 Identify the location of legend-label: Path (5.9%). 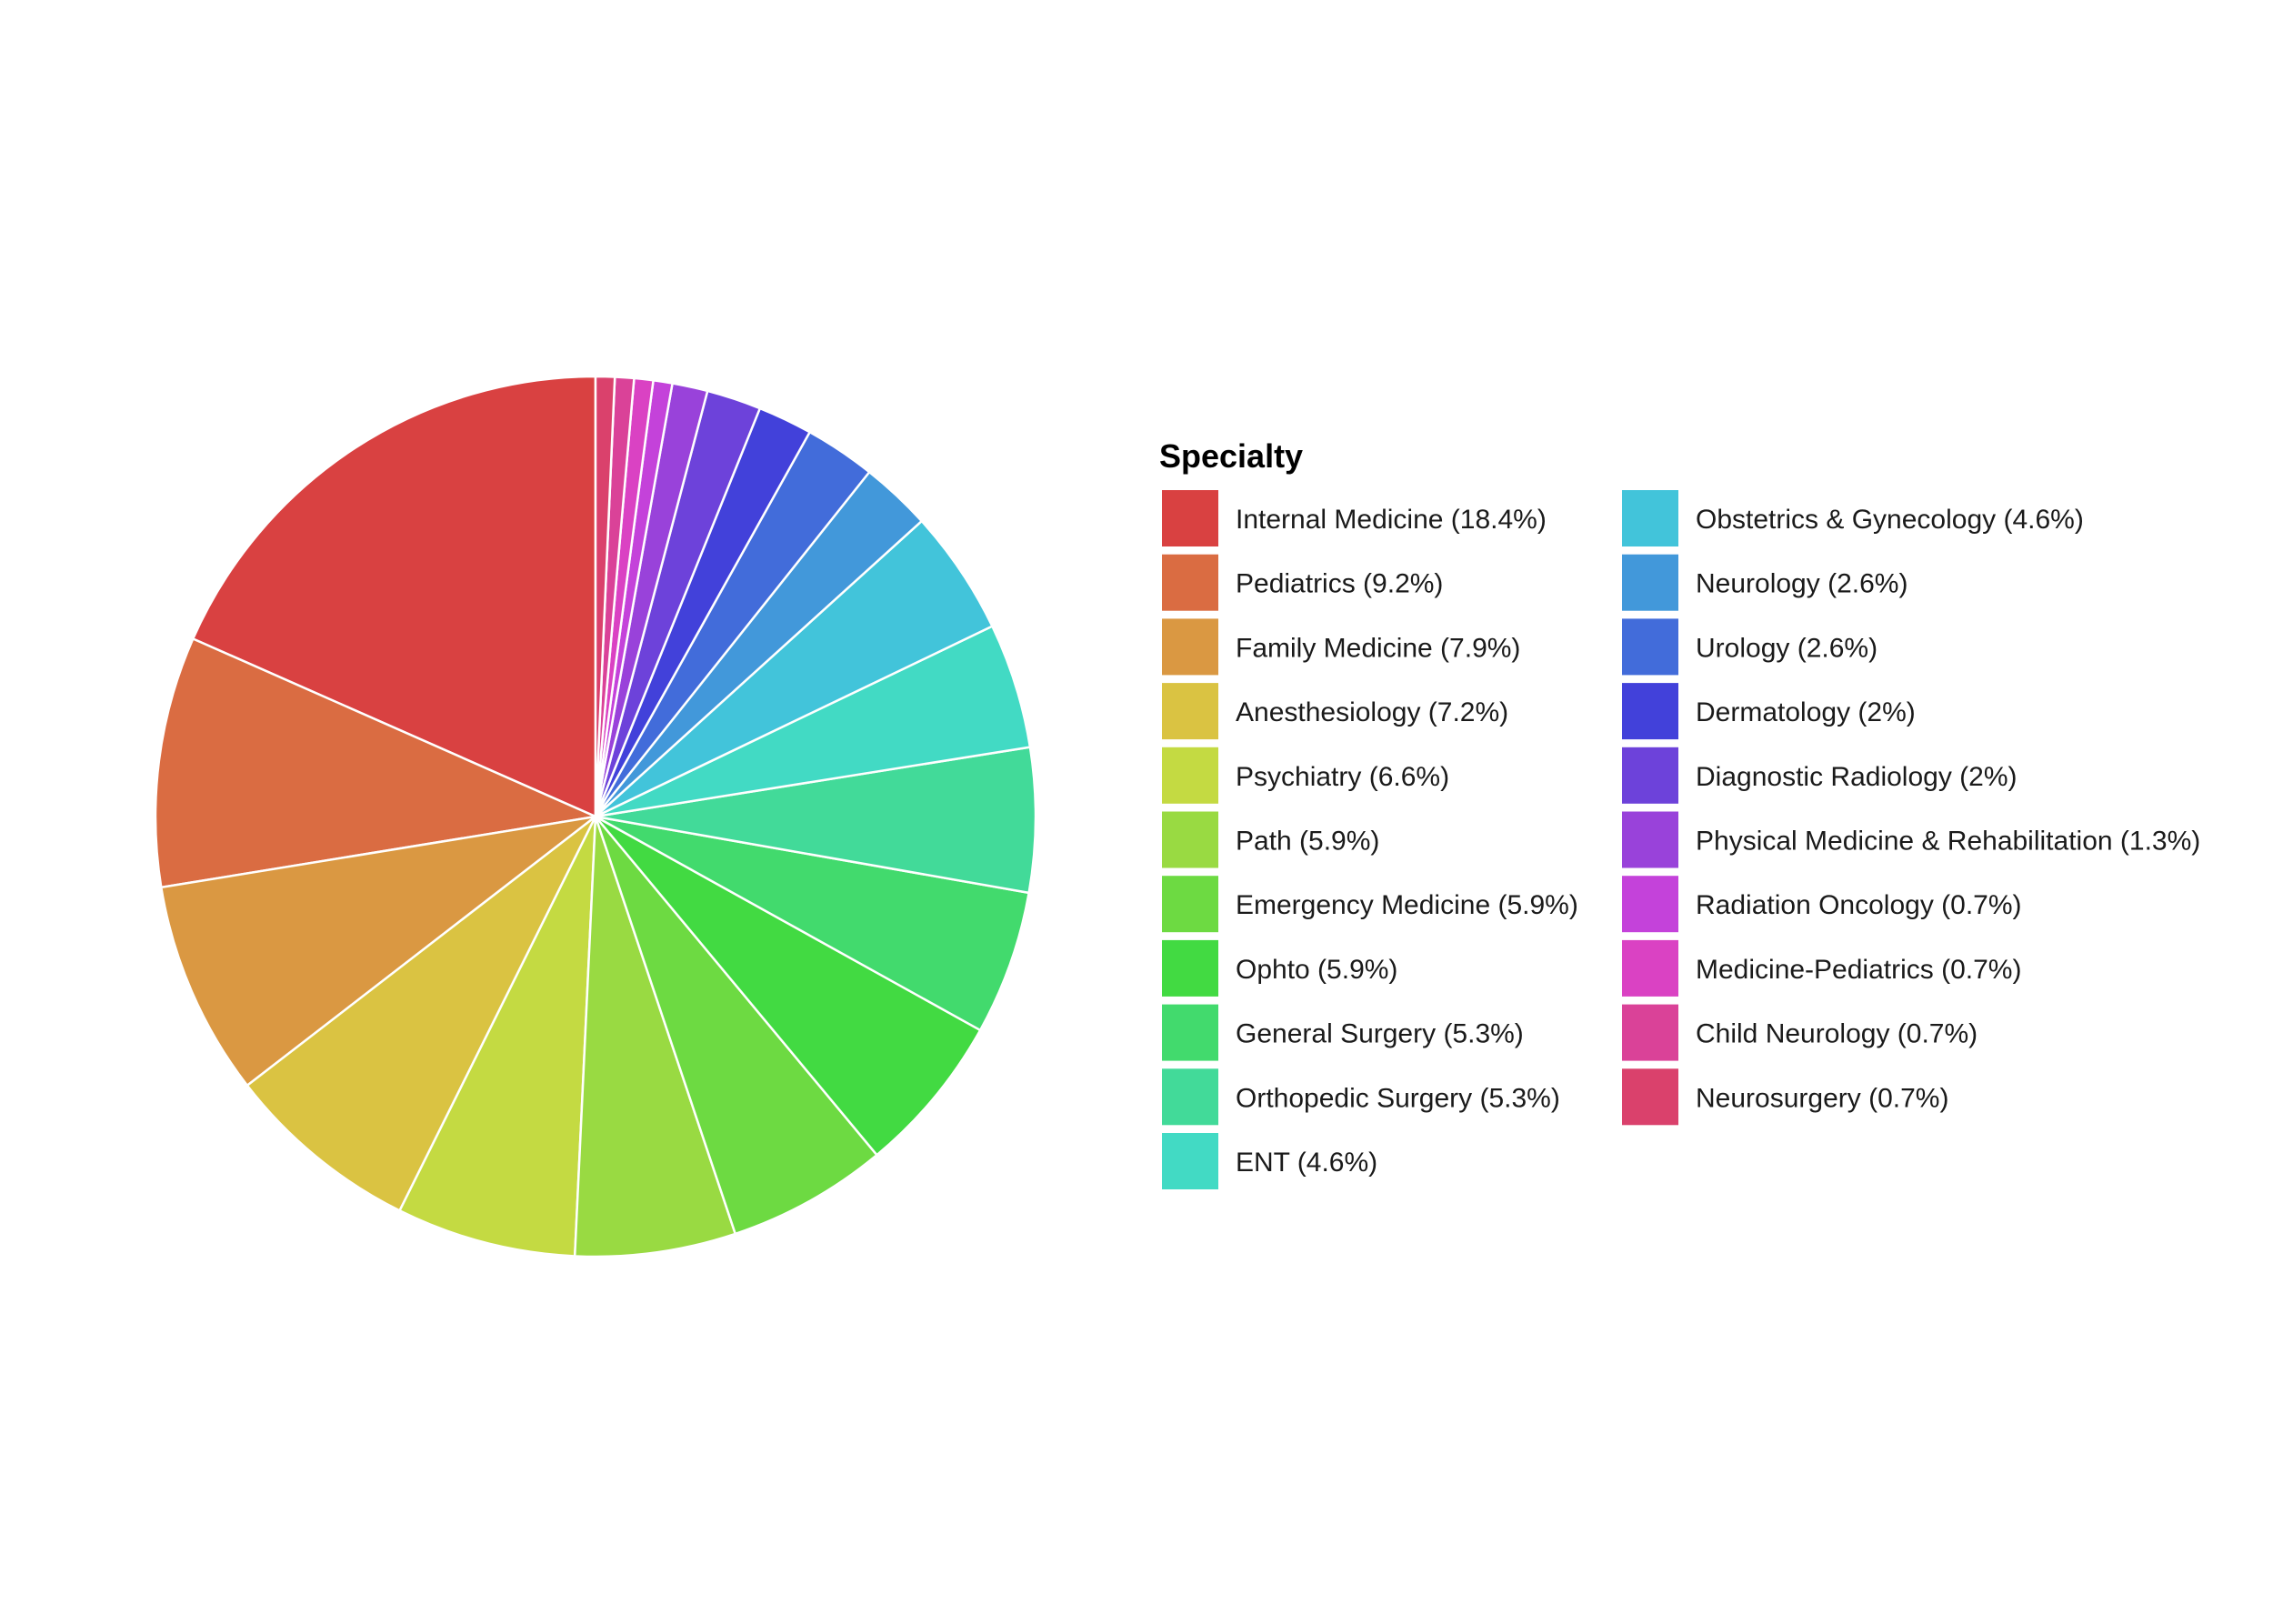
(1307, 842).